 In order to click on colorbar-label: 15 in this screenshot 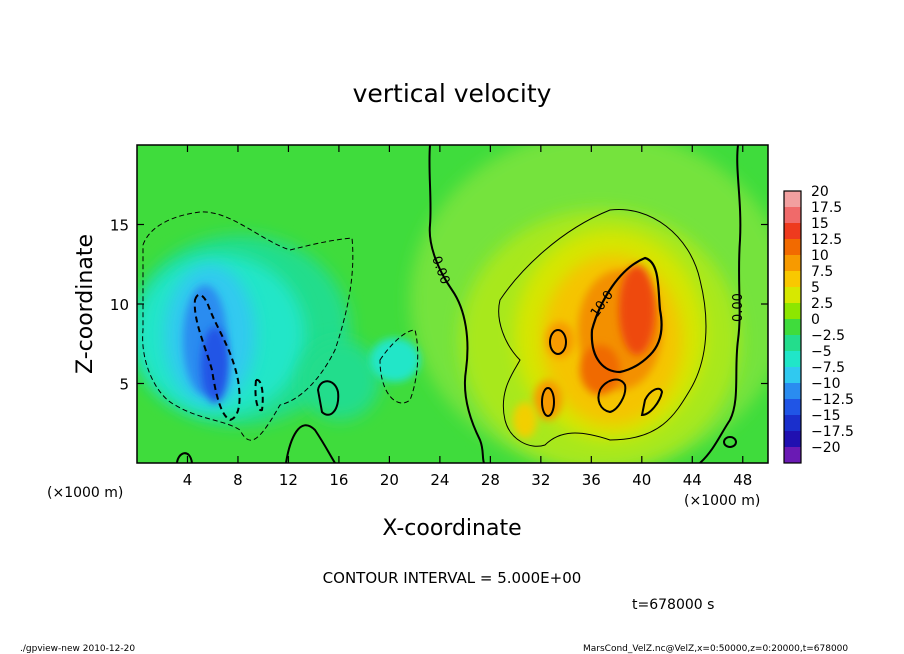, I will do `click(820, 224)`.